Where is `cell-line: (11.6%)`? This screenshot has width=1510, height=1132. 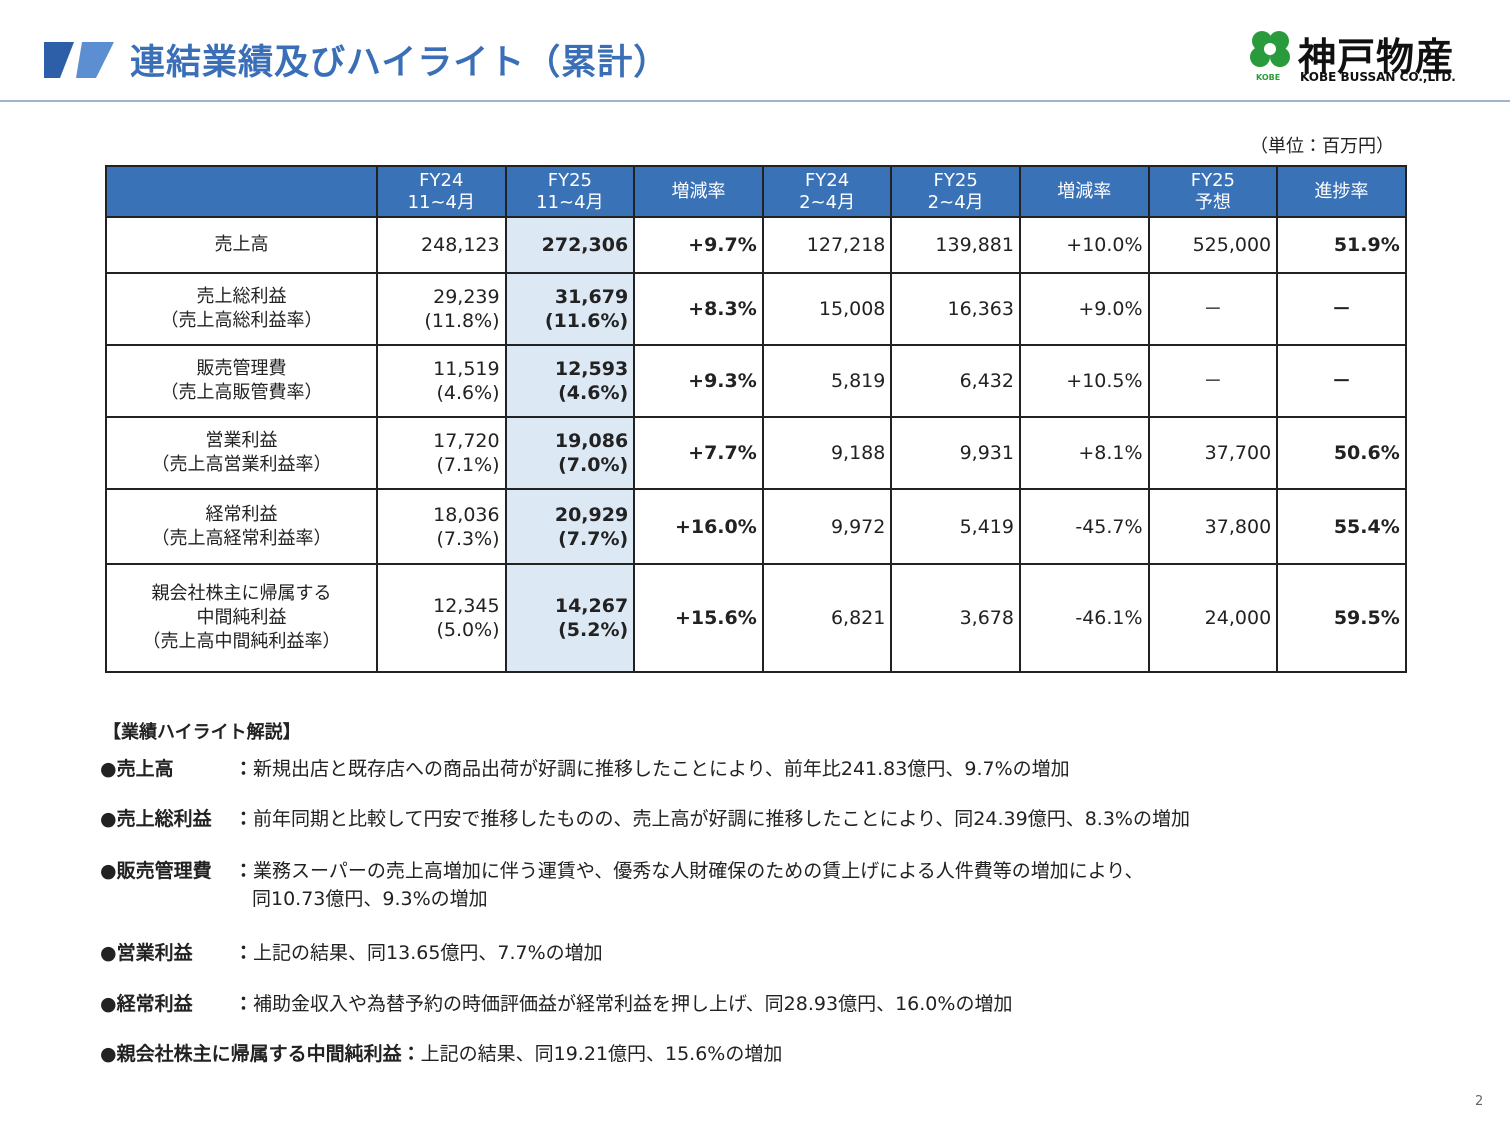 cell-line: (11.6%) is located at coordinates (586, 321).